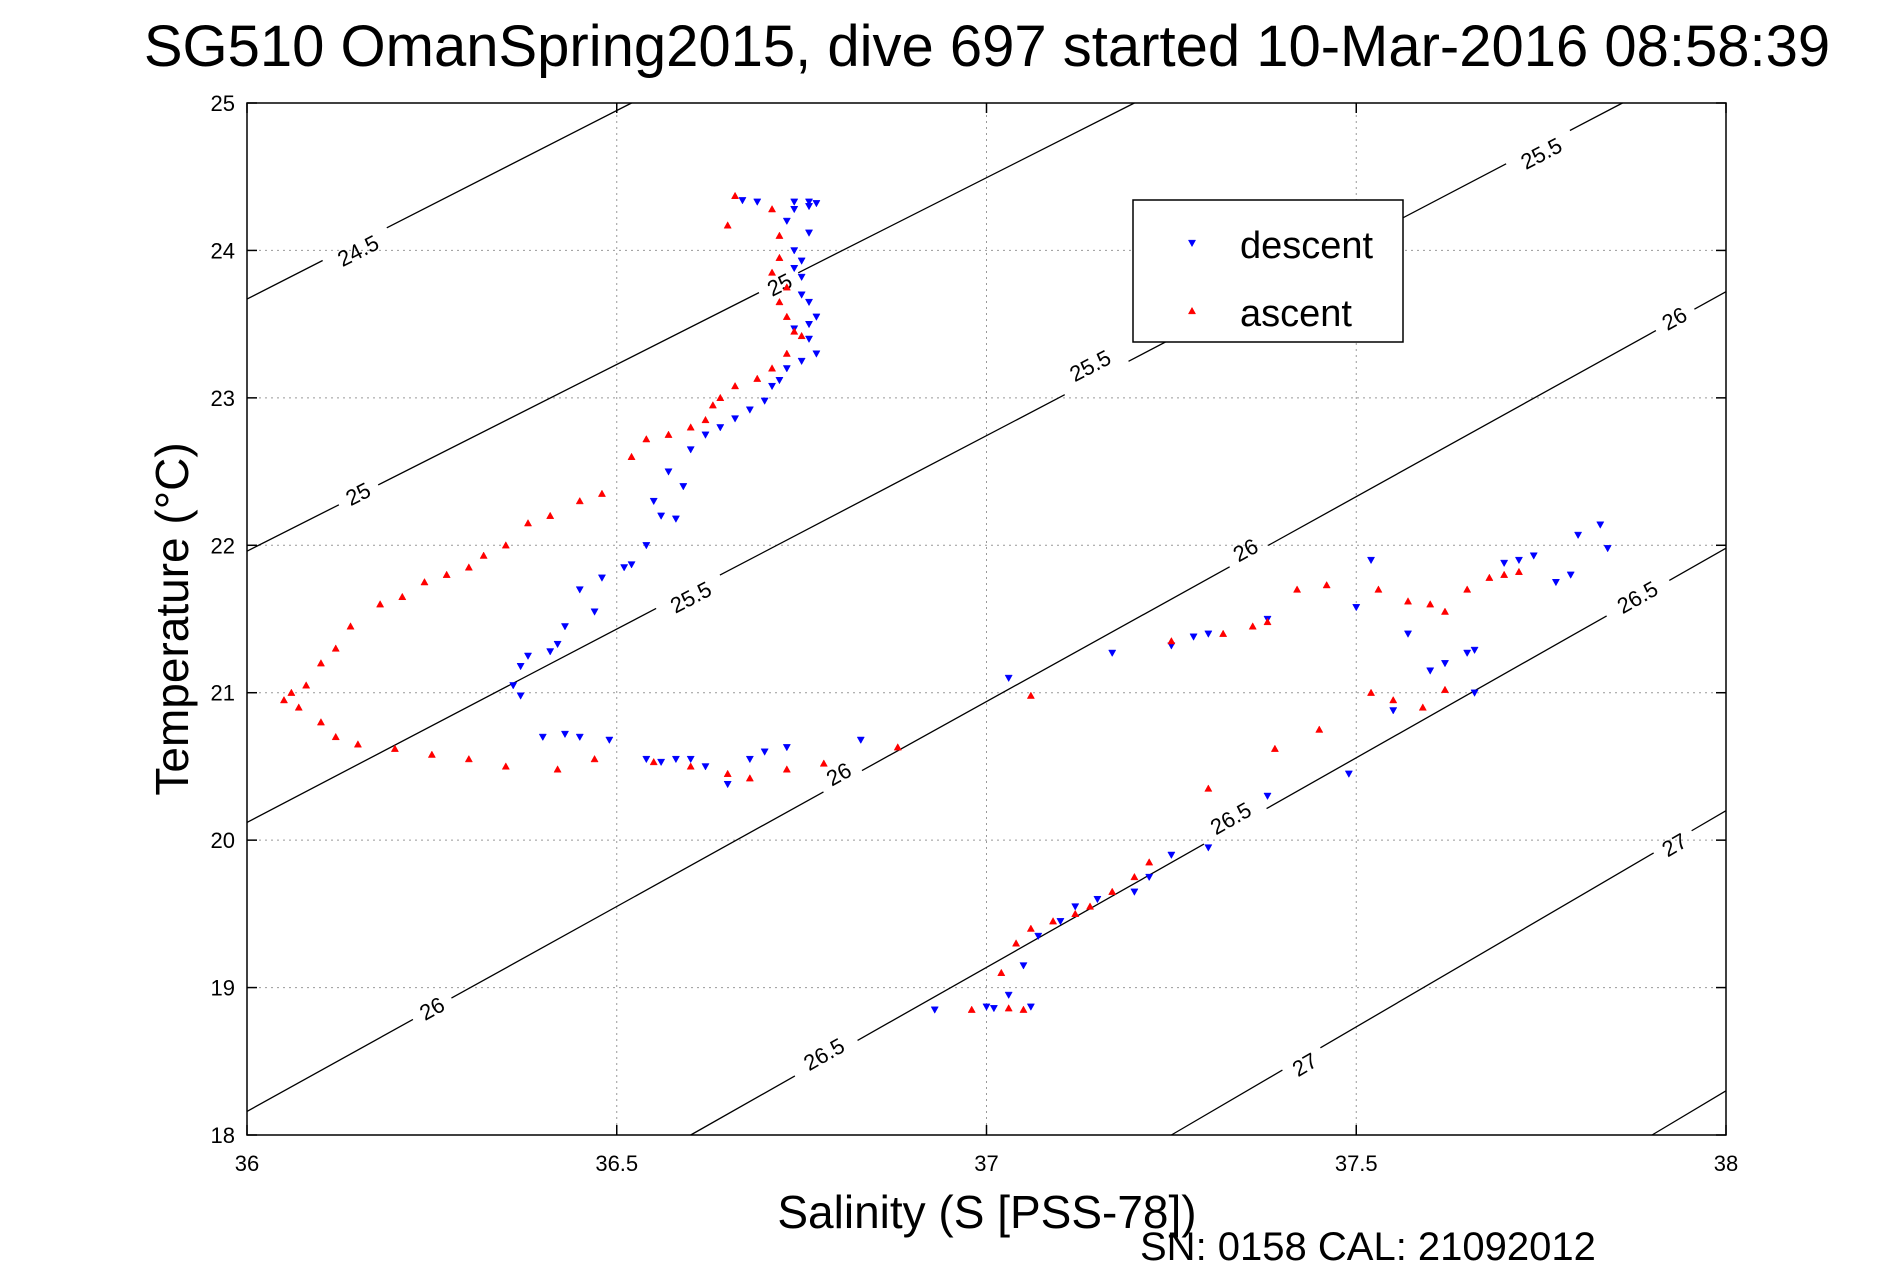  Describe the element at coordinates (223, 103) in the screenshot. I see `y-tick-label: 25` at that location.